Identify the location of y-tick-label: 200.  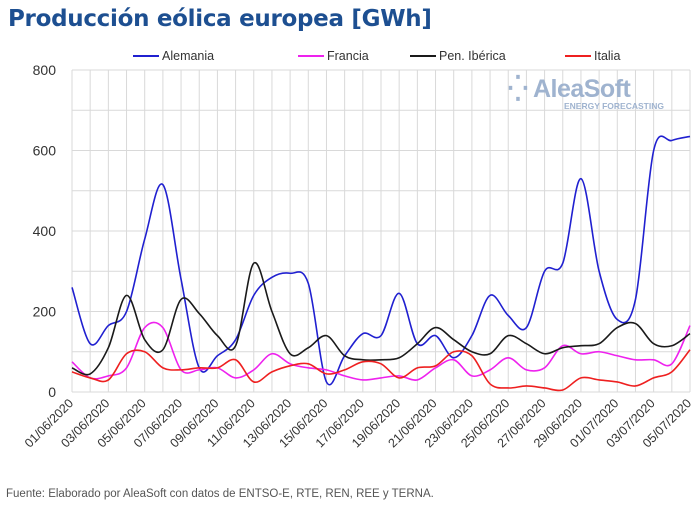
(45, 312).